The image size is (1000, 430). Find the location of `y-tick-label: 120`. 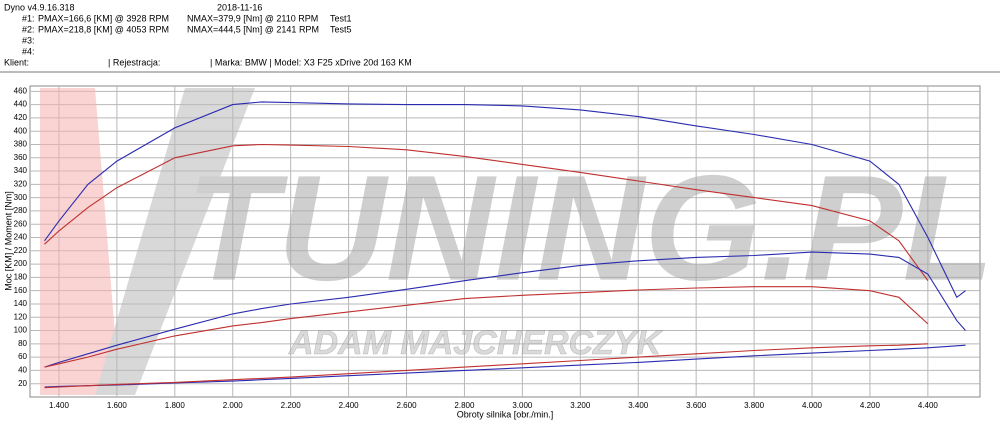

y-tick-label: 120 is located at coordinates (21, 316).